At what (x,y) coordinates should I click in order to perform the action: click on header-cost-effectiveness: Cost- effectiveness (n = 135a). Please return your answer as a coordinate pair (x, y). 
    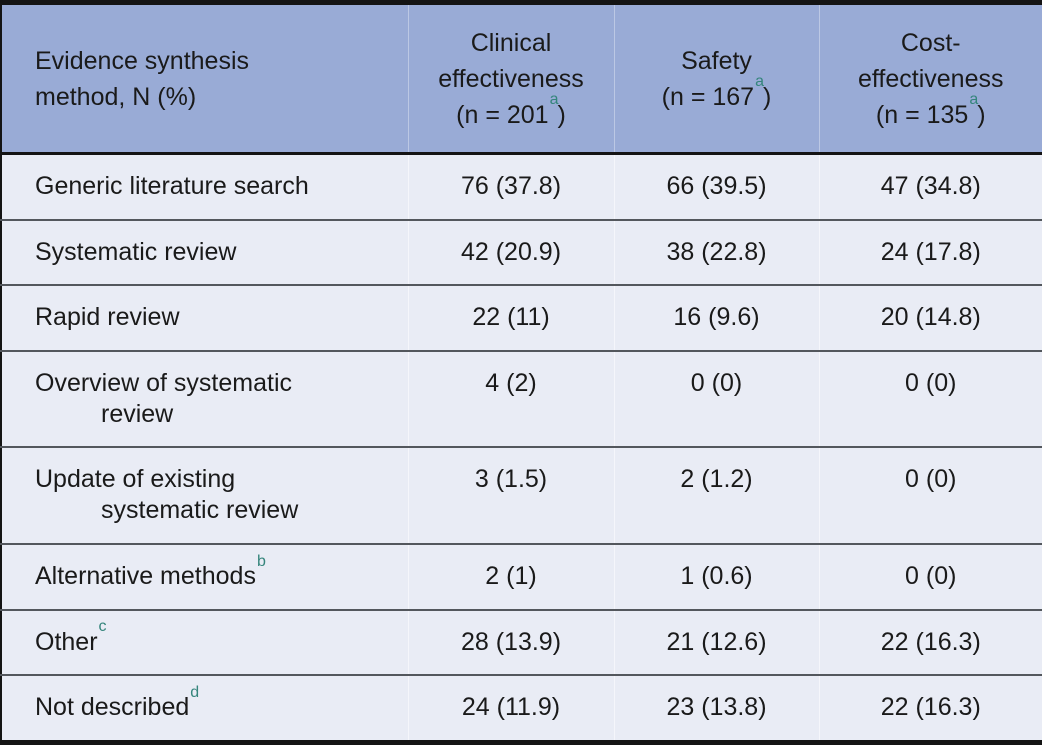
    Looking at the image, I should click on (930, 78).